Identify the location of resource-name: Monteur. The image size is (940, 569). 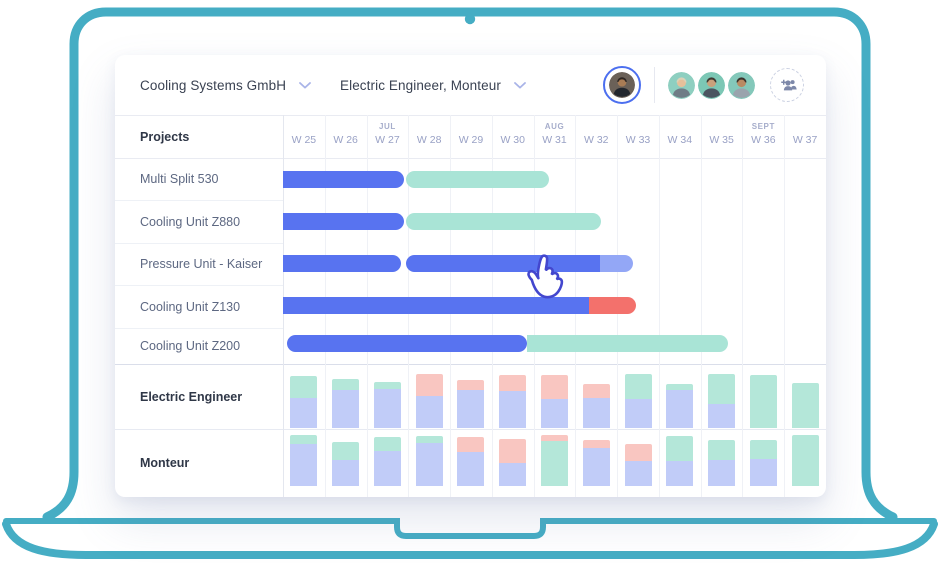
(165, 463).